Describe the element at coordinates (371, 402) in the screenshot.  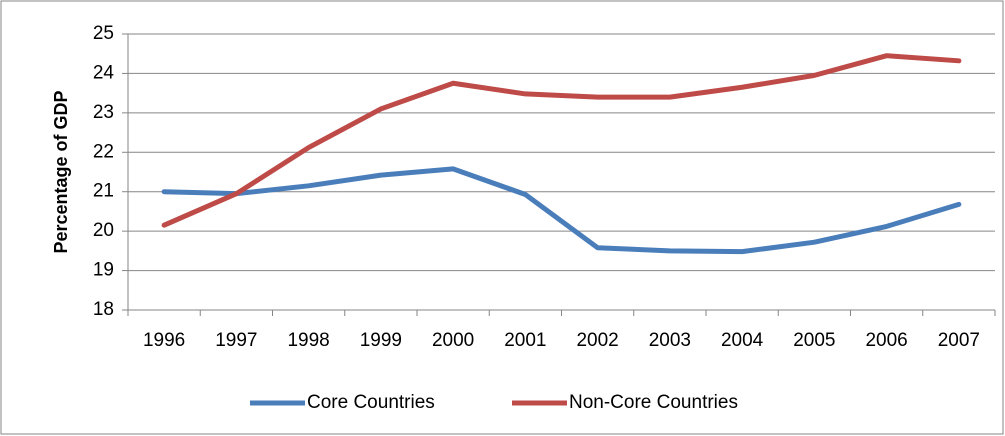
I see `legend-label: Core Countries` at that location.